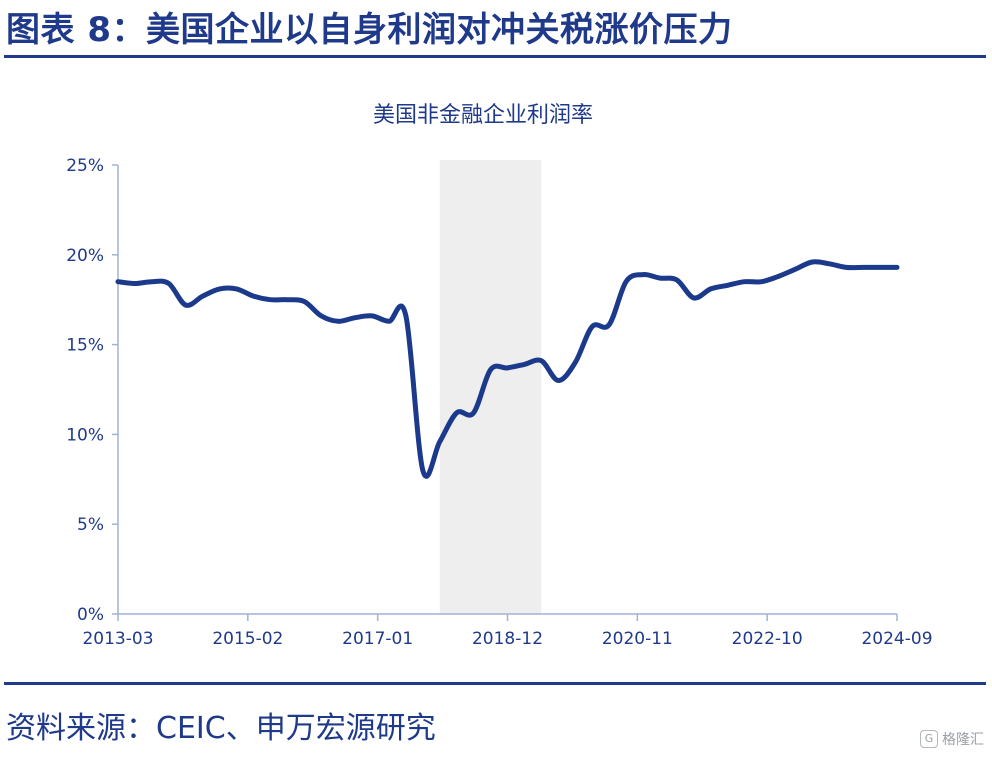  I want to click on y-tick-label: 10%, so click(85, 435).